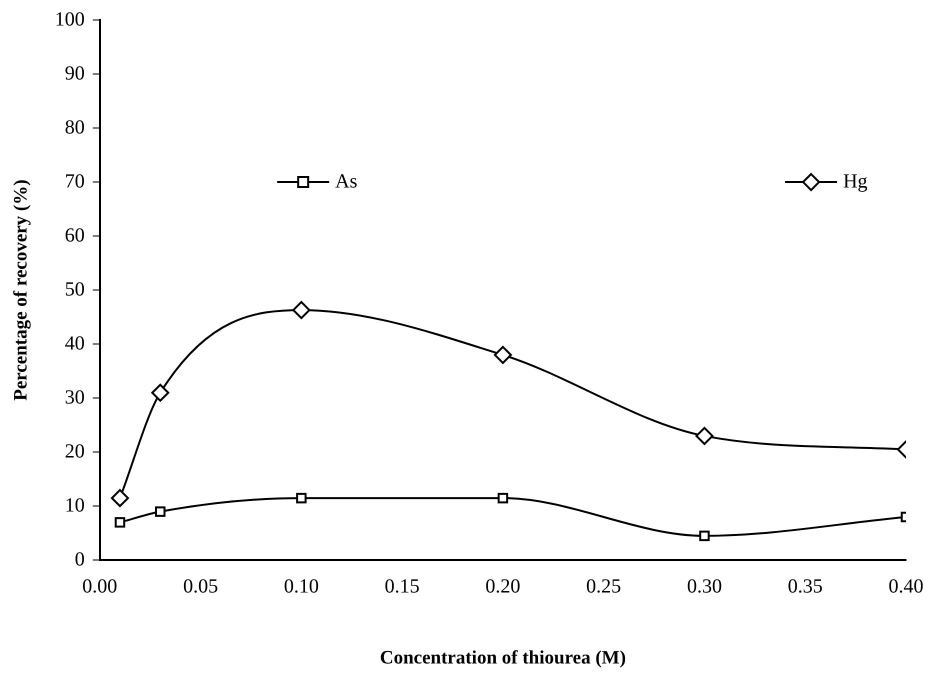 Image resolution: width=936 pixels, height=684 pixels. Describe the element at coordinates (100, 586) in the screenshot. I see `x-tick-label: 0.00` at that location.